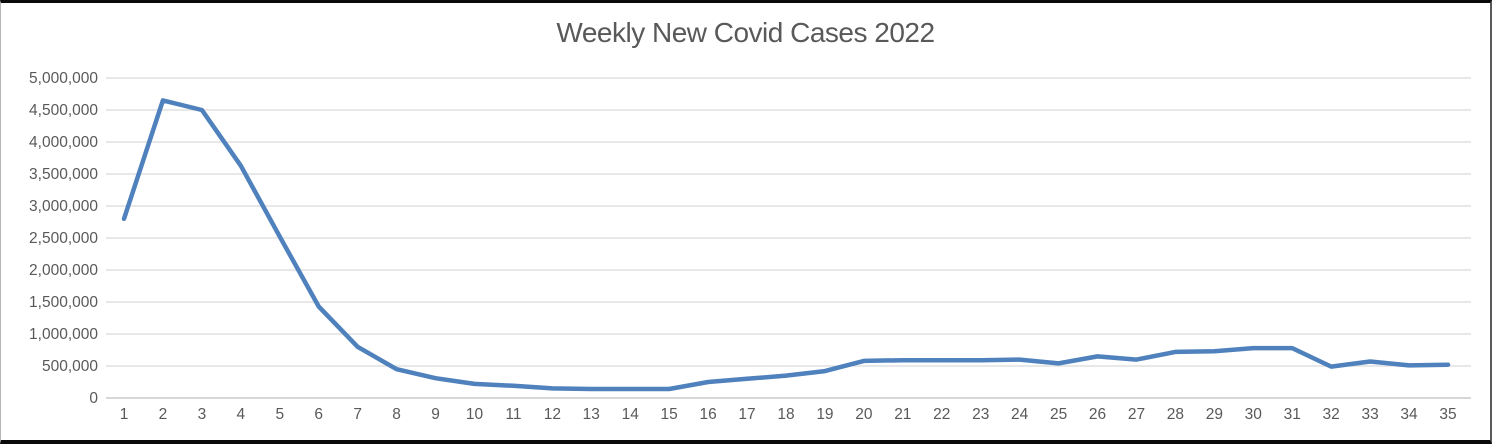  Describe the element at coordinates (1136, 414) in the screenshot. I see `x-axis-tick-label: 27` at that location.